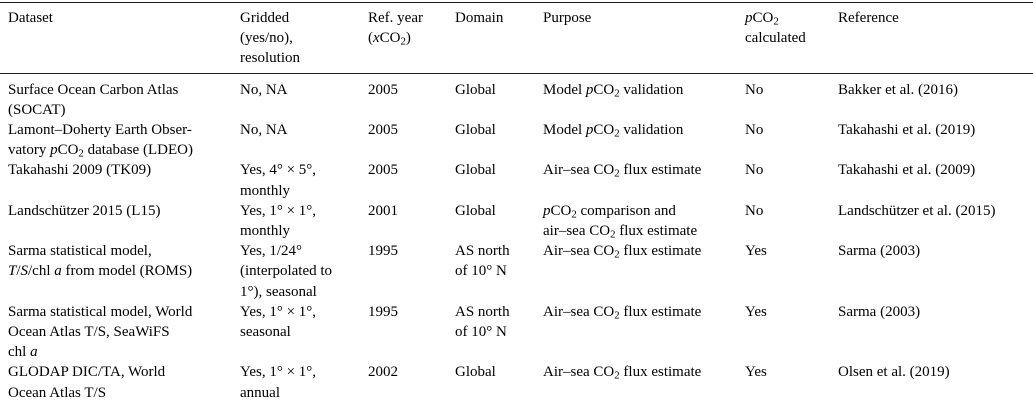  I want to click on cell-ref-year: 2002, so click(383, 372).